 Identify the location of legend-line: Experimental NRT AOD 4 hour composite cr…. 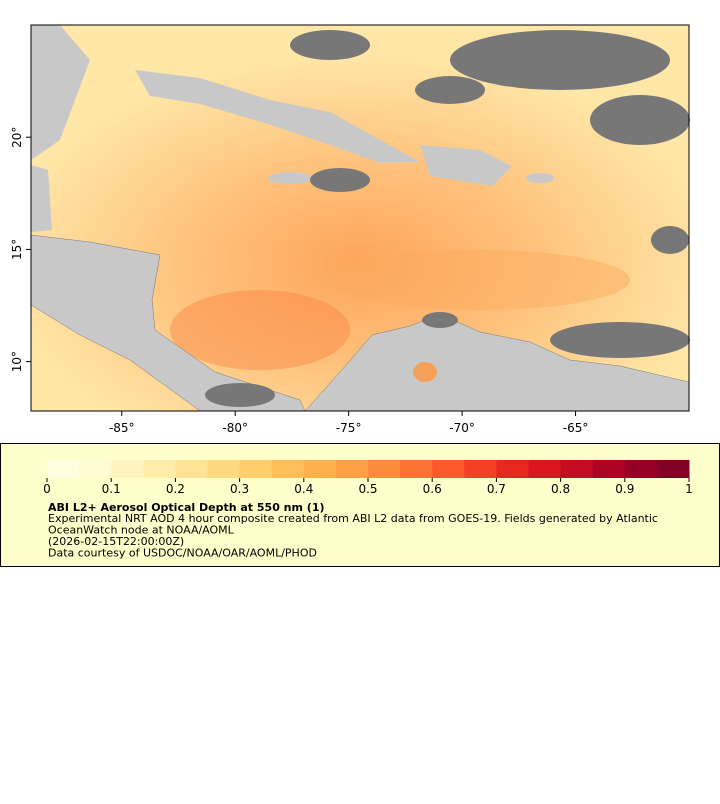
(353, 518).